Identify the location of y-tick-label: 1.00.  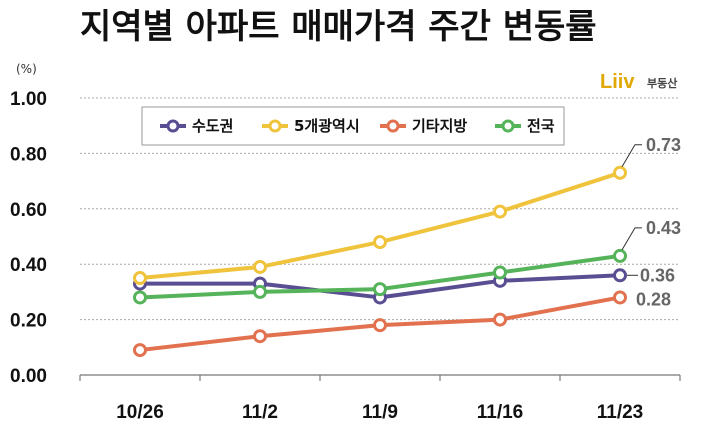
(28, 99).